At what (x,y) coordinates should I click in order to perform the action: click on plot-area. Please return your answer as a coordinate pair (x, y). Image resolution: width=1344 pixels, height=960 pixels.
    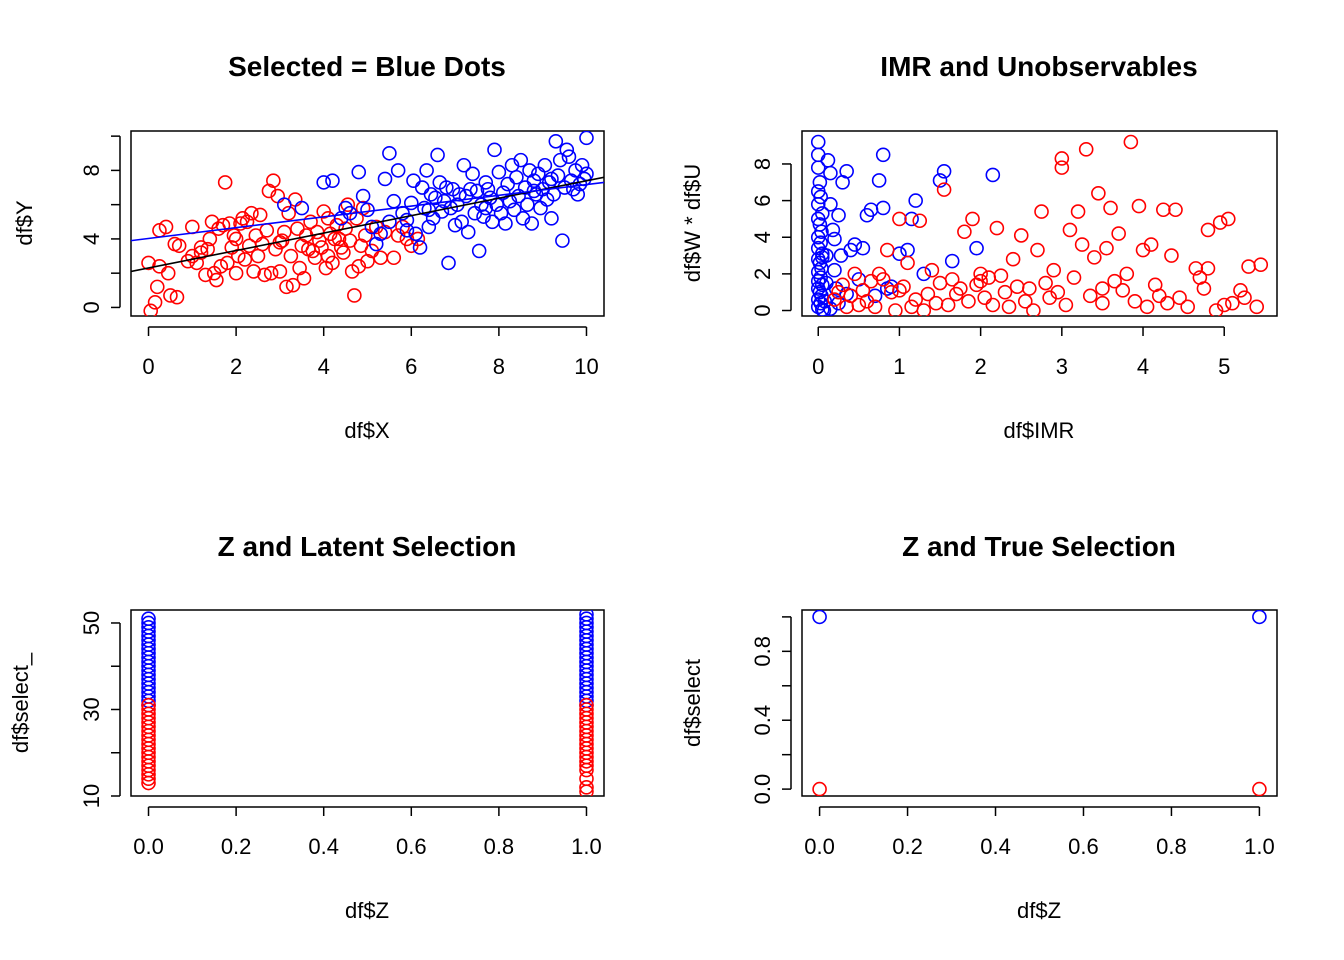
    Looking at the image, I should click on (367, 703).